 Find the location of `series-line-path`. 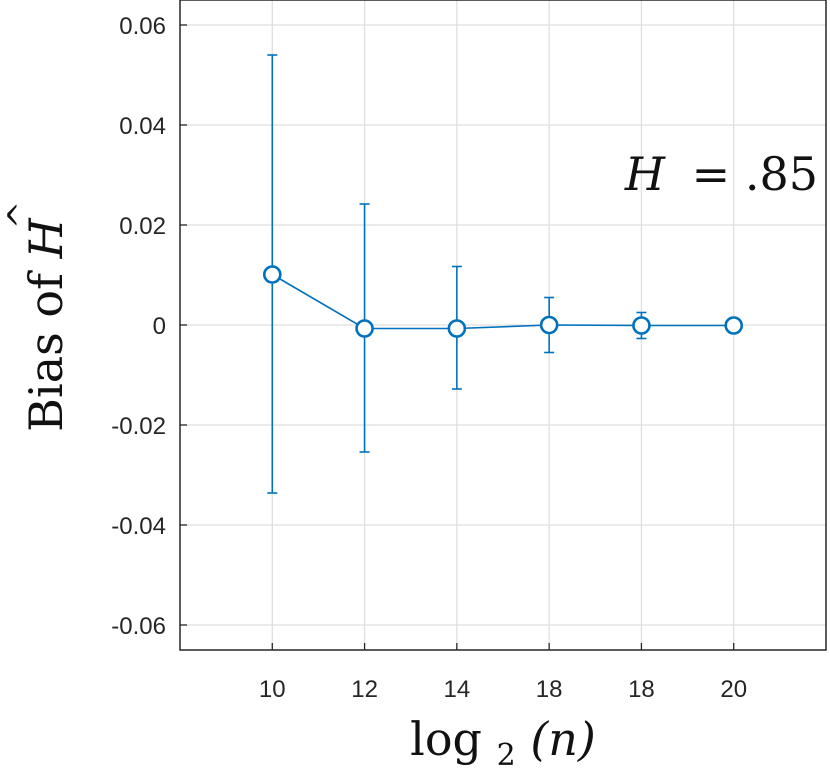

series-line-path is located at coordinates (502, 301).